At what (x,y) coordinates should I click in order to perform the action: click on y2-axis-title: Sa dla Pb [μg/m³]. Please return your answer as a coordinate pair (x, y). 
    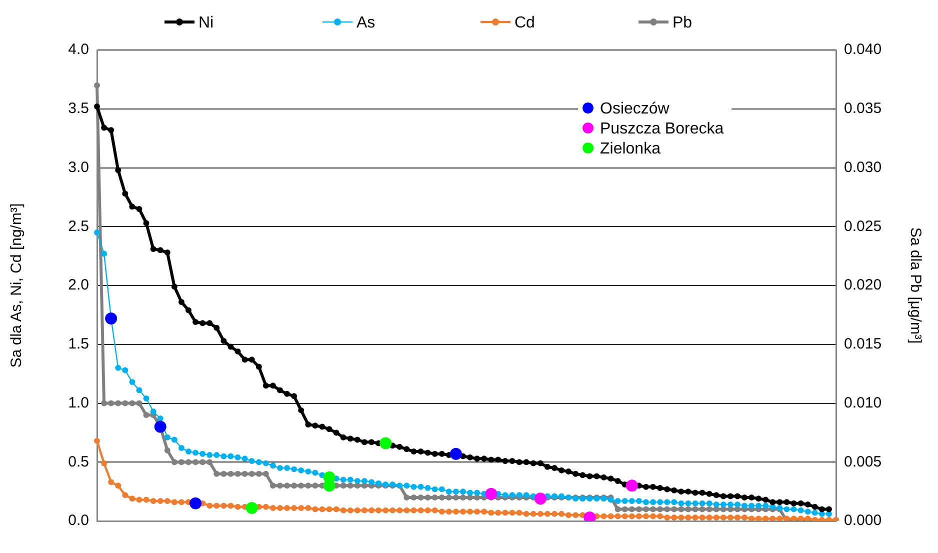
    Looking at the image, I should click on (915, 285).